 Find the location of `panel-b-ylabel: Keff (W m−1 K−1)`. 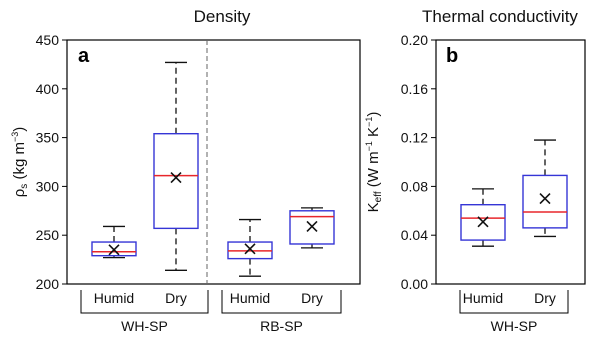

panel-b-ylabel: Keff (W m−1 K−1) is located at coordinates (374, 162).